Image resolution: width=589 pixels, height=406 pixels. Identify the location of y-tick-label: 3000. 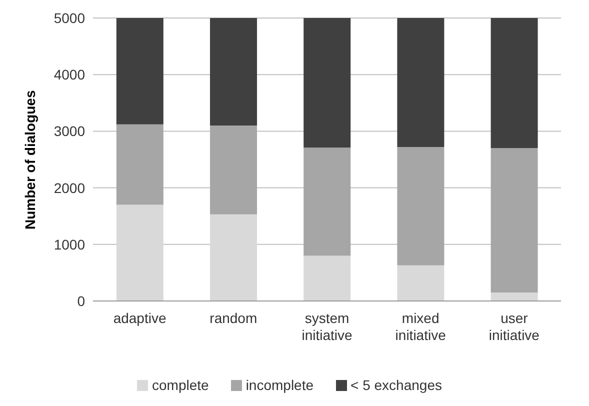
(70, 131).